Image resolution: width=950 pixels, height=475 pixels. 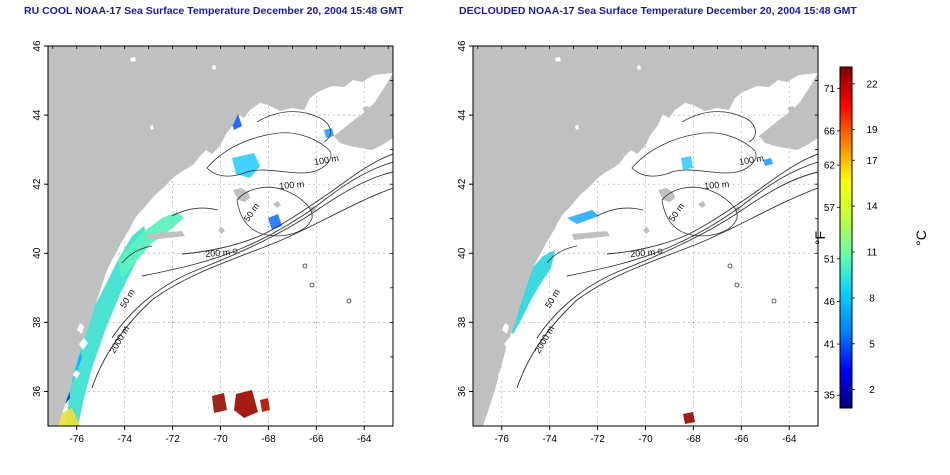 What do you see at coordinates (872, 84) in the screenshot?
I see `colorbar-c-label: 22` at bounding box center [872, 84].